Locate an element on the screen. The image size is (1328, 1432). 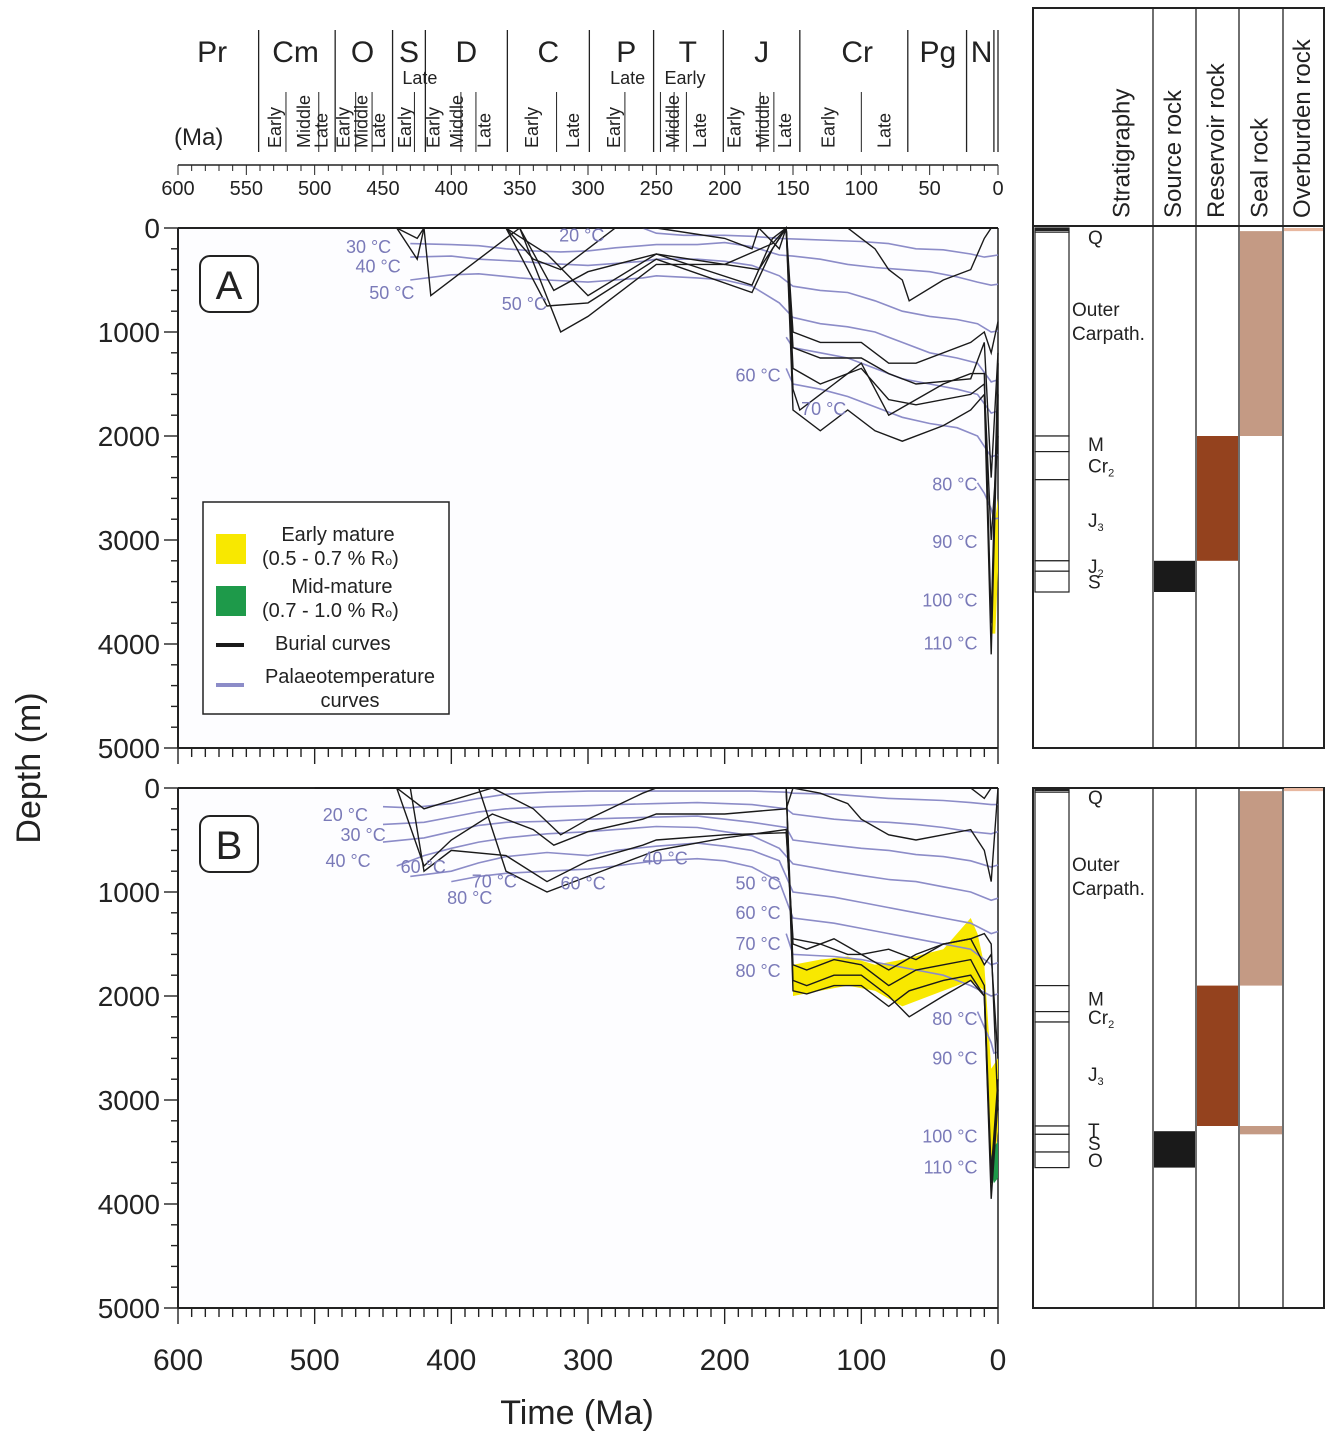
strat-unit-label: T is located at coordinates (1094, 1131).